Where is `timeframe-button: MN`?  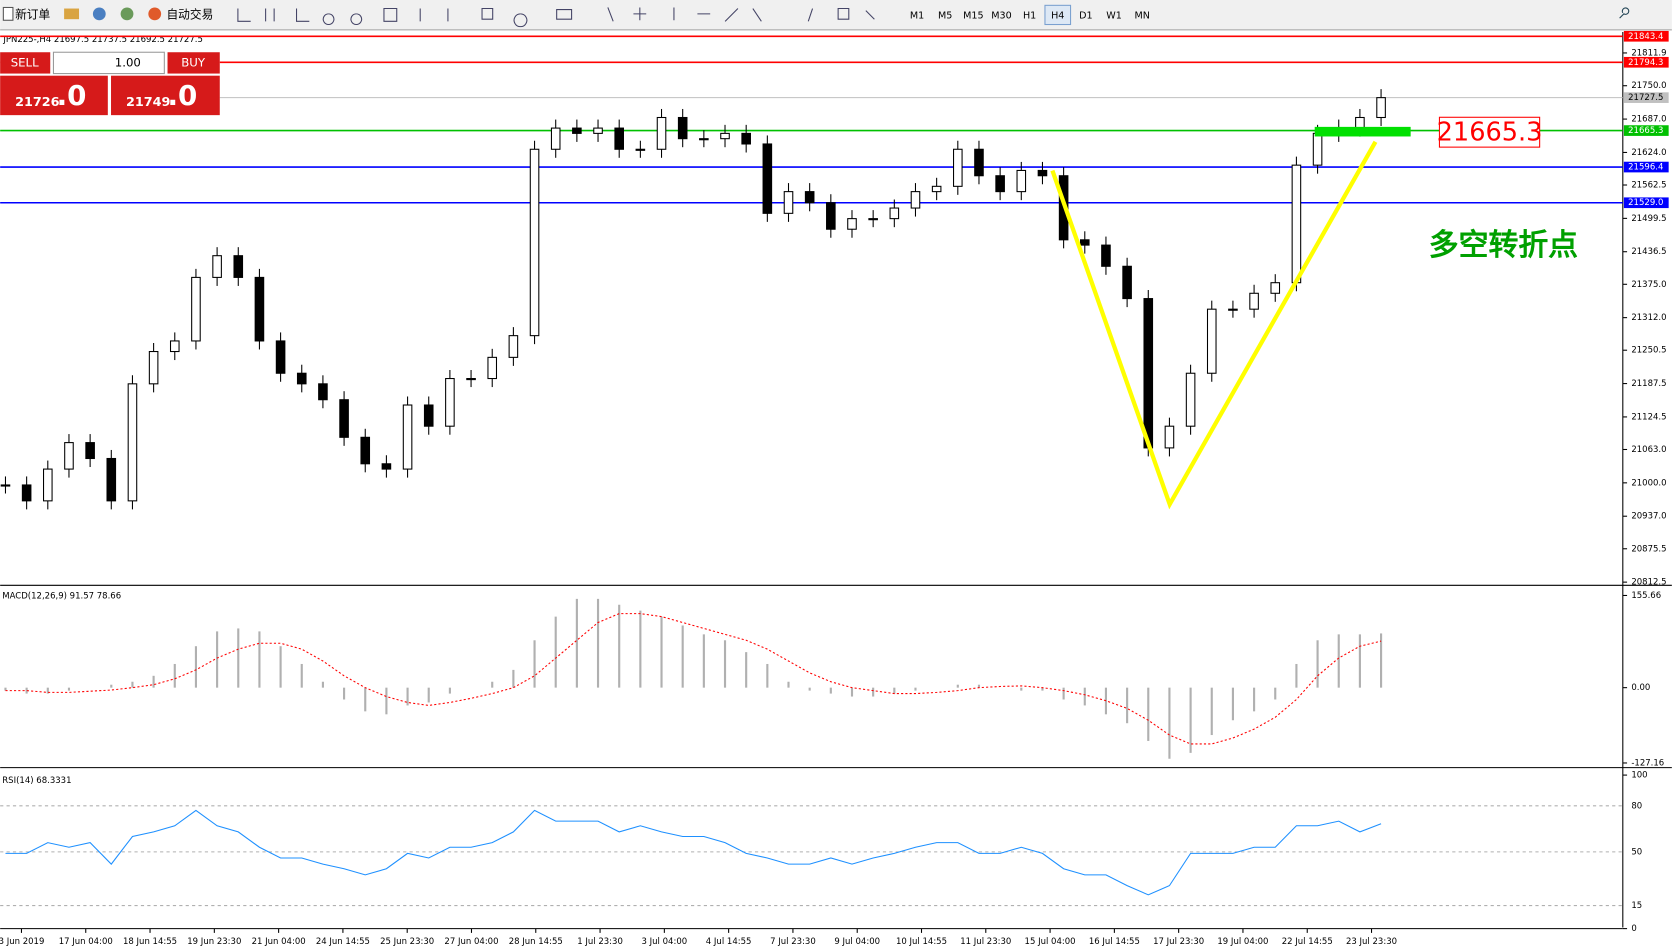 timeframe-button: MN is located at coordinates (1141, 15).